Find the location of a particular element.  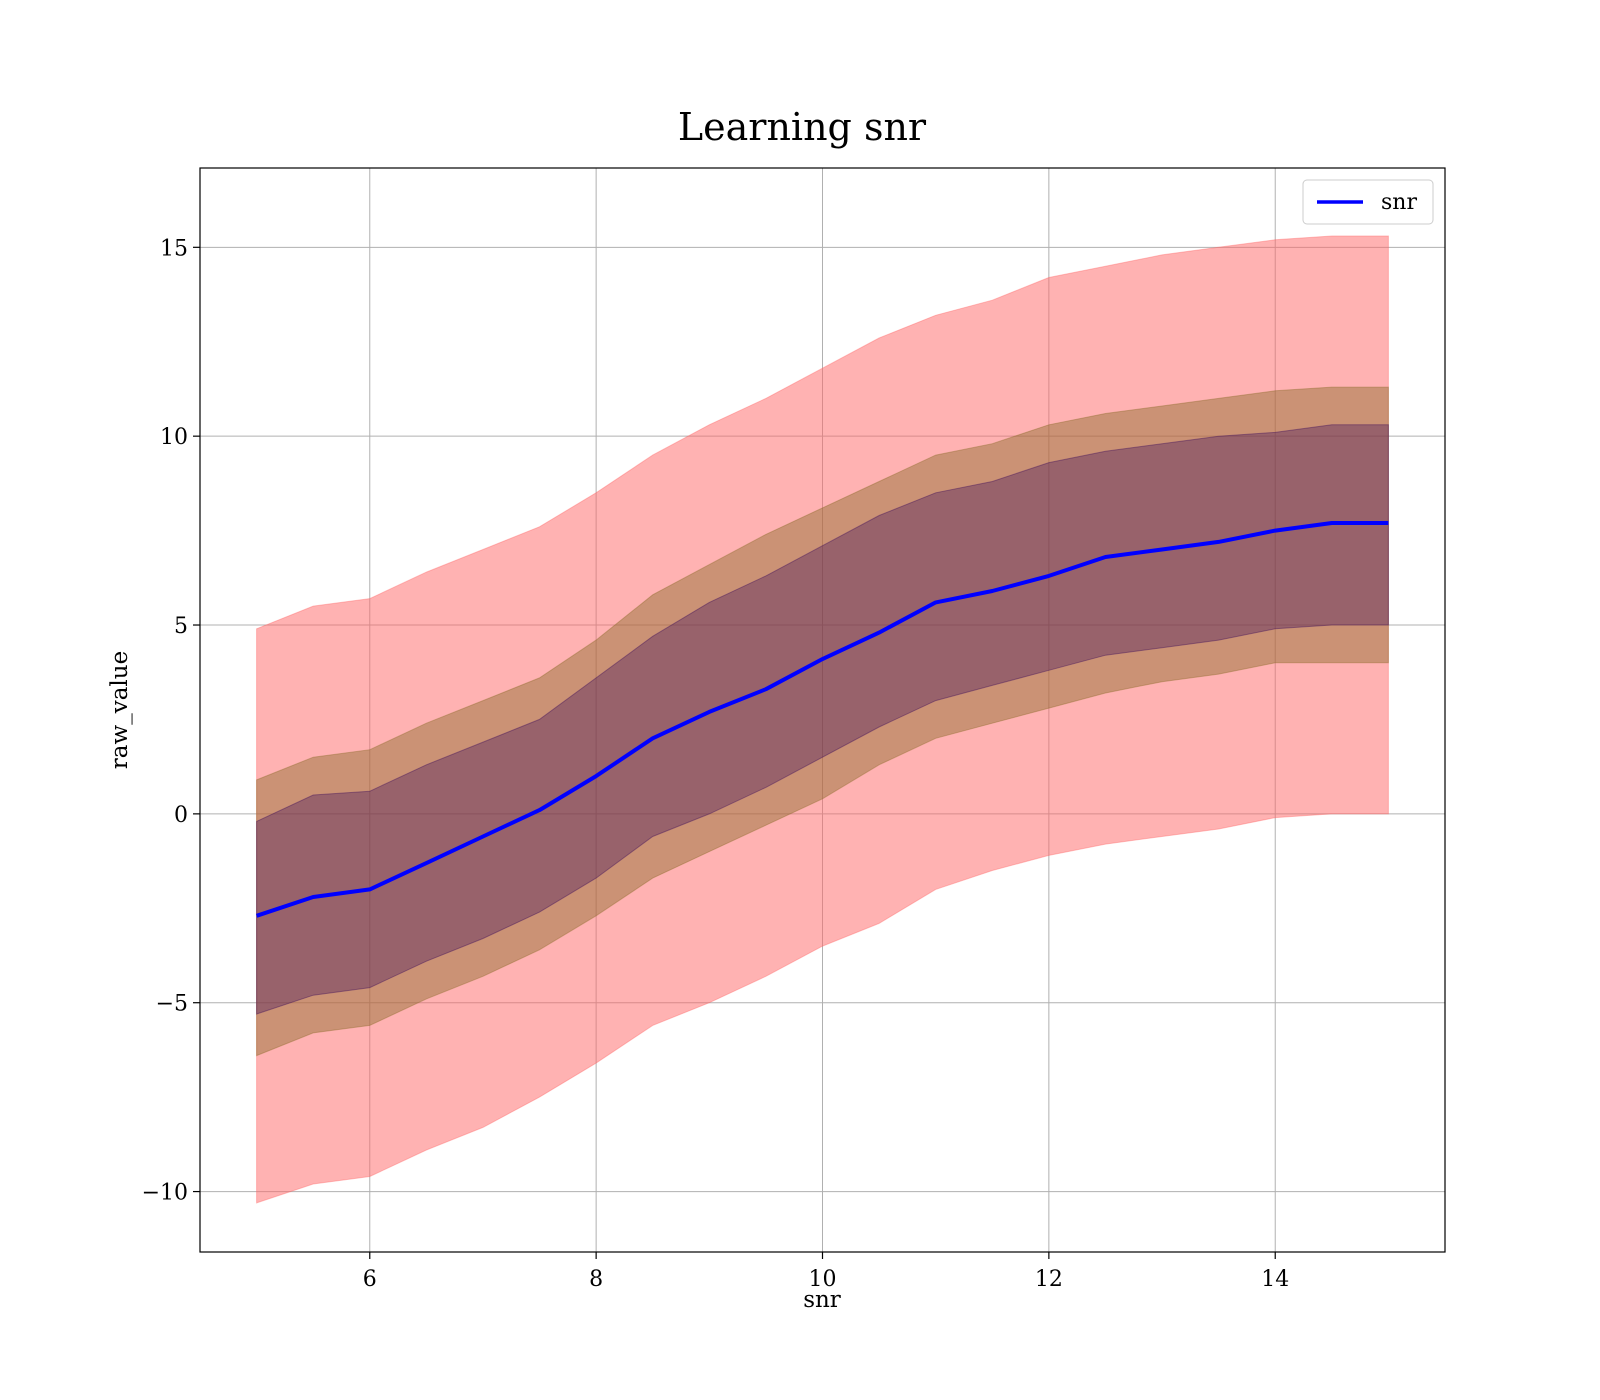

y-axis-label: raw_value is located at coordinates (120, 710).